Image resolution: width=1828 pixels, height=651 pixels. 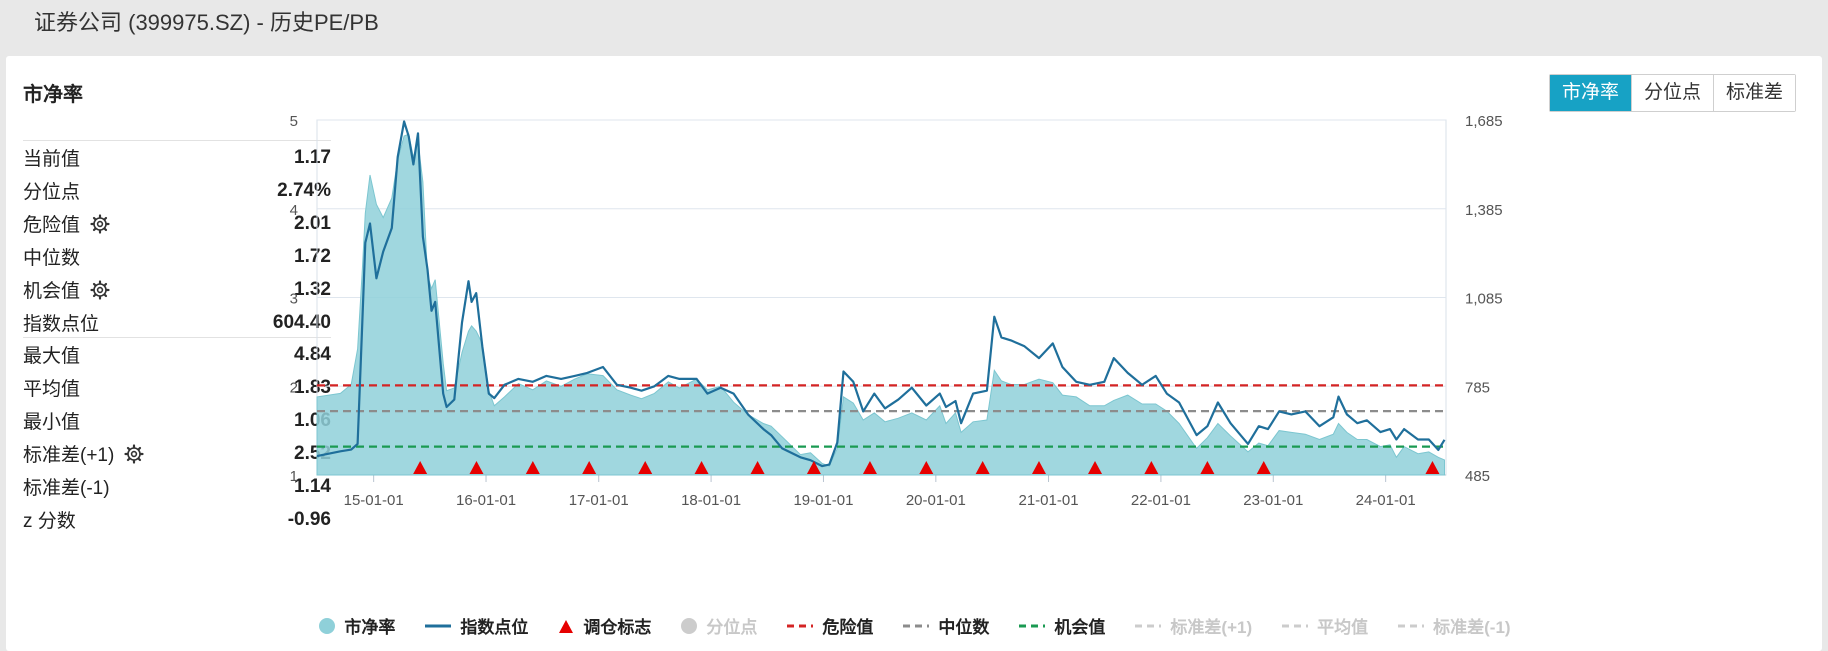 What do you see at coordinates (829, 625) in the screenshot?
I see `legend-item: 危险值` at bounding box center [829, 625].